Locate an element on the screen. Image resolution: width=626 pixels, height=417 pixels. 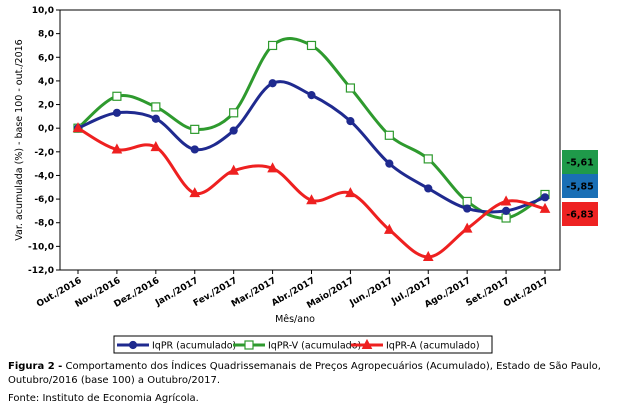
end-value-label: -5,61 is located at coordinates (579, 163).